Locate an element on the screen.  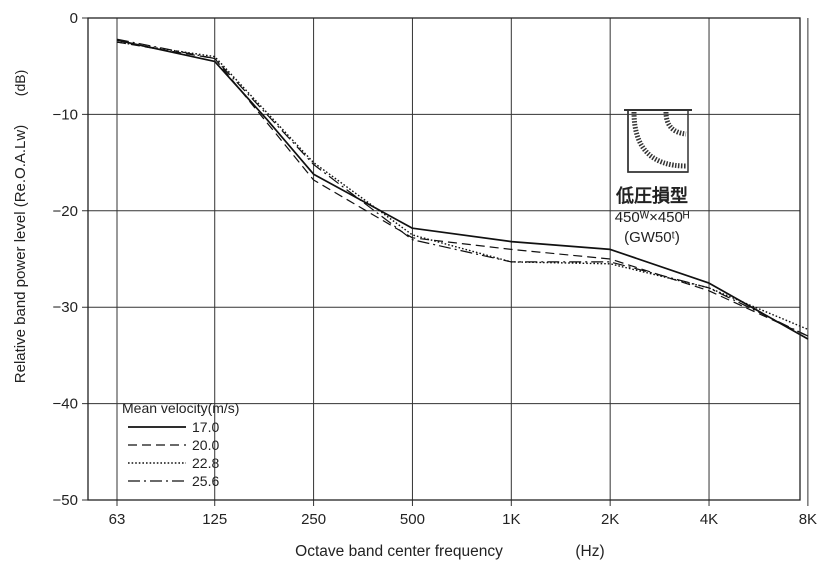
y-tick-label: −40 is located at coordinates (65, 404).